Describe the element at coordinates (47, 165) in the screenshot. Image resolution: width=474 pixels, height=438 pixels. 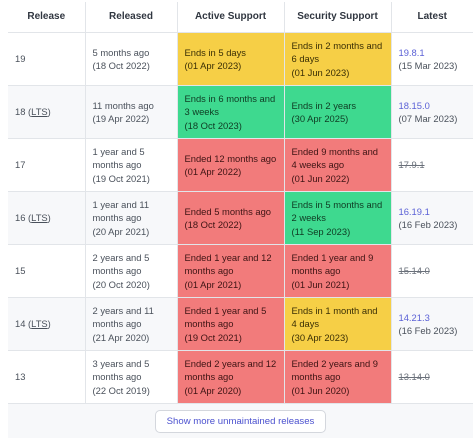
I see `release-cell: 17` at that location.